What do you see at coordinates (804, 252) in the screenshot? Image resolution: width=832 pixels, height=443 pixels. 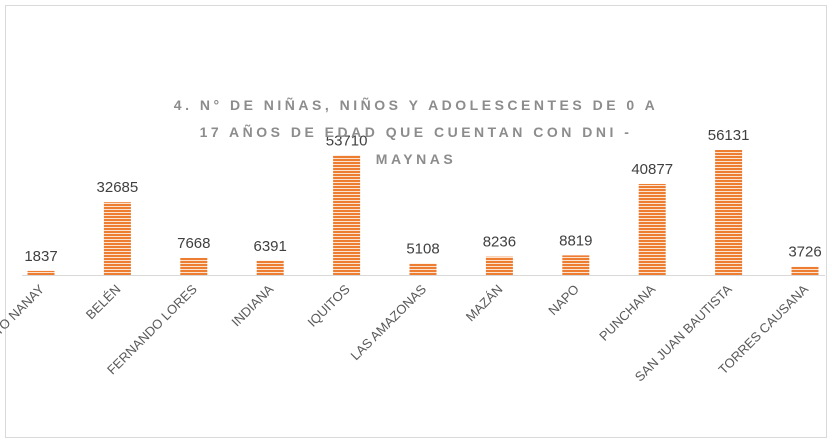 I see `data-label: 3726` at bounding box center [804, 252].